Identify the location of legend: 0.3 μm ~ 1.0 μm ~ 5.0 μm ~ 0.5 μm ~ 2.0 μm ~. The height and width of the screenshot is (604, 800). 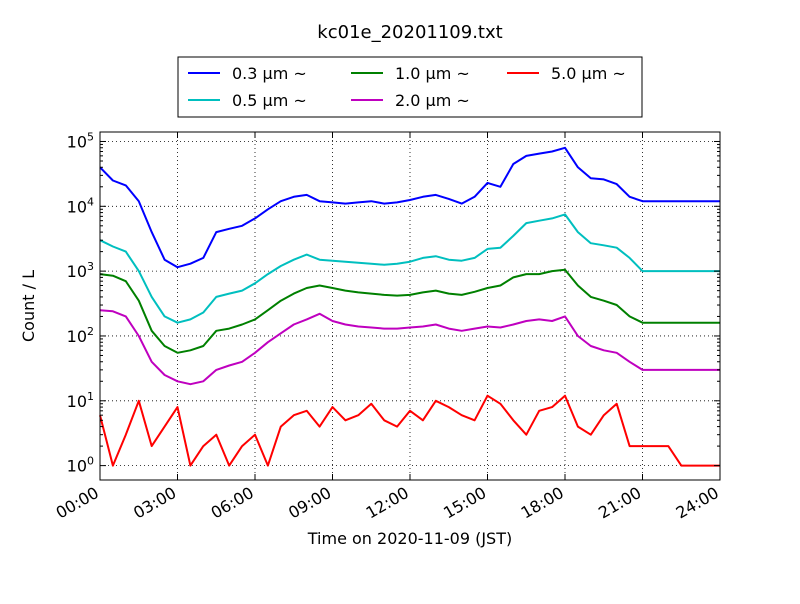
(410, 87).